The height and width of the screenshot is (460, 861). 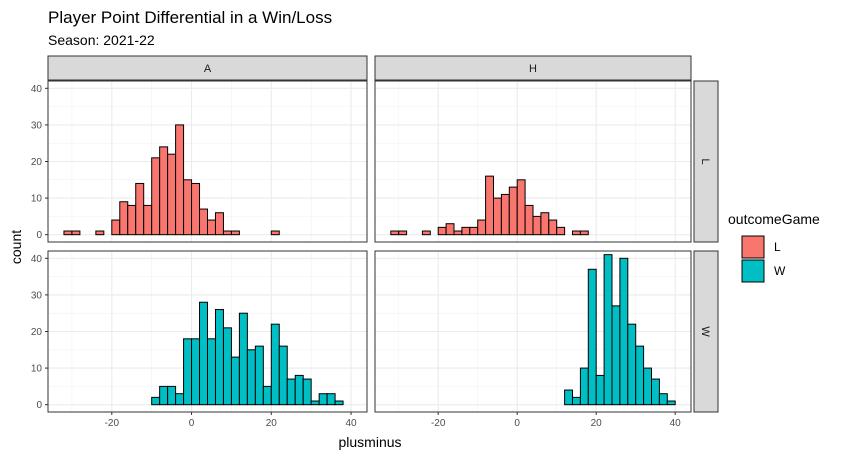 What do you see at coordinates (369, 442) in the screenshot?
I see `x-axis-title: plusminus` at bounding box center [369, 442].